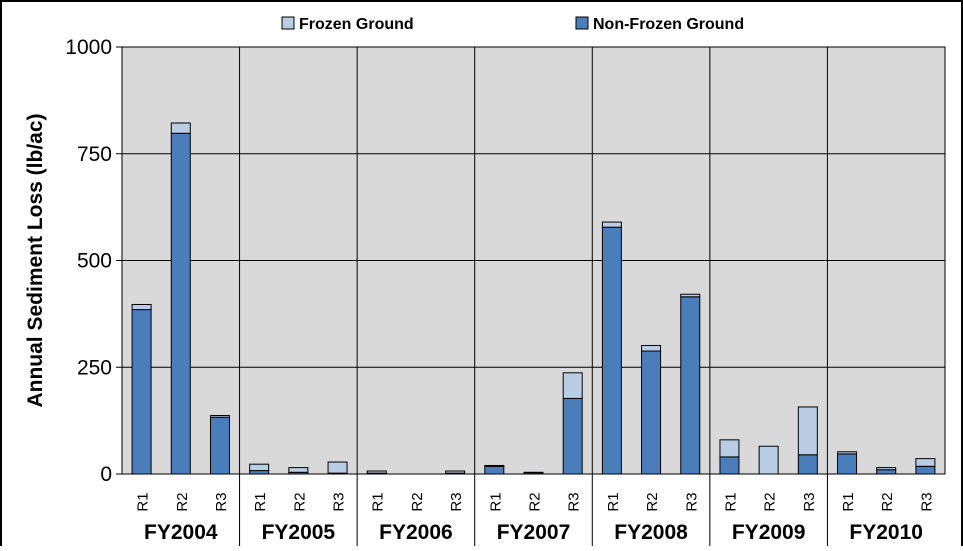 The image size is (963, 551). What do you see at coordinates (416, 532) in the screenshot?
I see `group-label: FY2006` at bounding box center [416, 532].